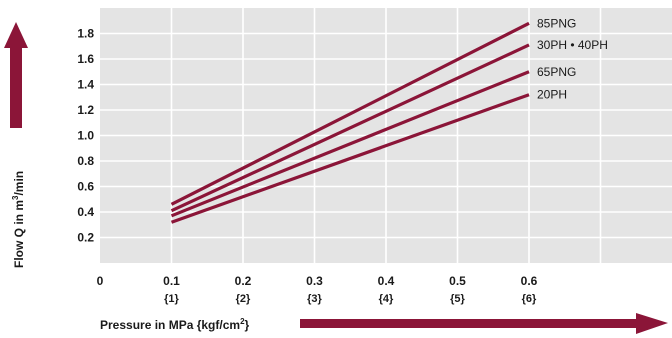 This screenshot has width=672, height=338. Describe the element at coordinates (556, 72) in the screenshot. I see `series-label-3: 65PNG` at that location.